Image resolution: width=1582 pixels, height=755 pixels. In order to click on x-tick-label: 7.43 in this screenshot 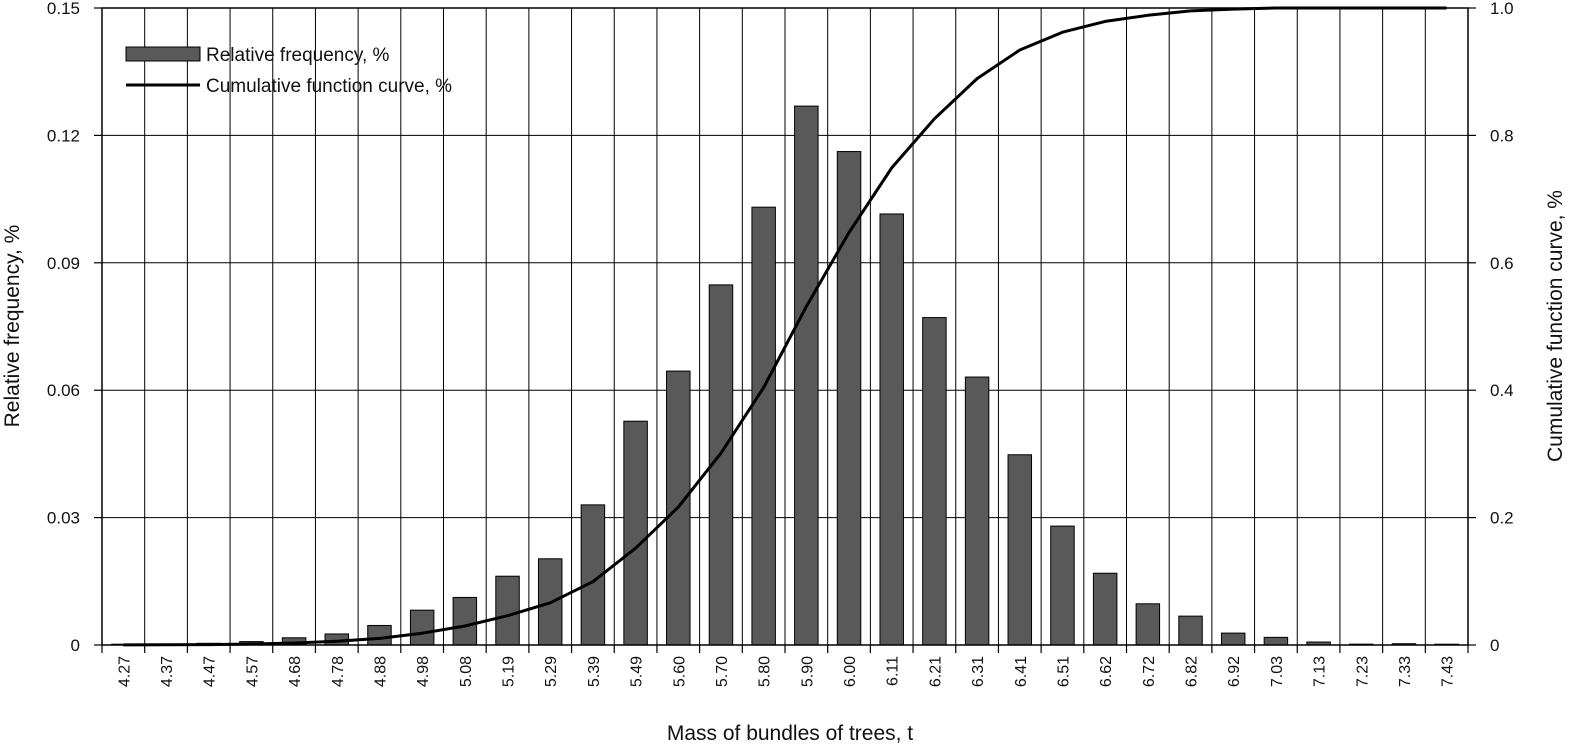, I will do `click(1448, 671)`.